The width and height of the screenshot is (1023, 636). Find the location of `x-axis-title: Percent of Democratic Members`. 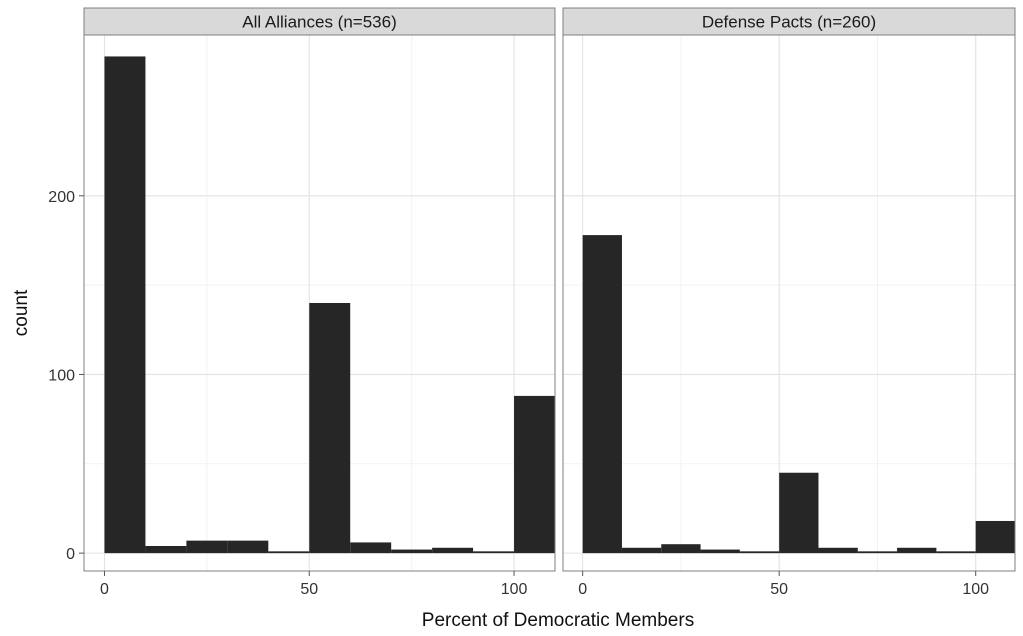

x-axis-title: Percent of Democratic Members is located at coordinates (558, 620).